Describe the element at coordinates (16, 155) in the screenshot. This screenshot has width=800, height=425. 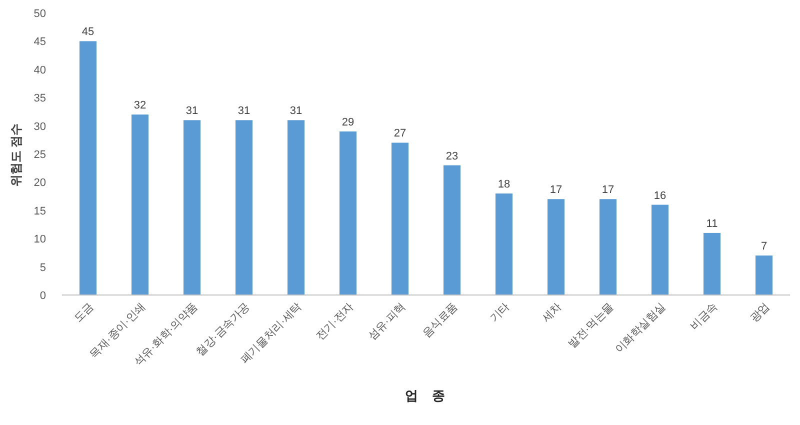
I see `y-axis-title: 위험도 점수` at that location.